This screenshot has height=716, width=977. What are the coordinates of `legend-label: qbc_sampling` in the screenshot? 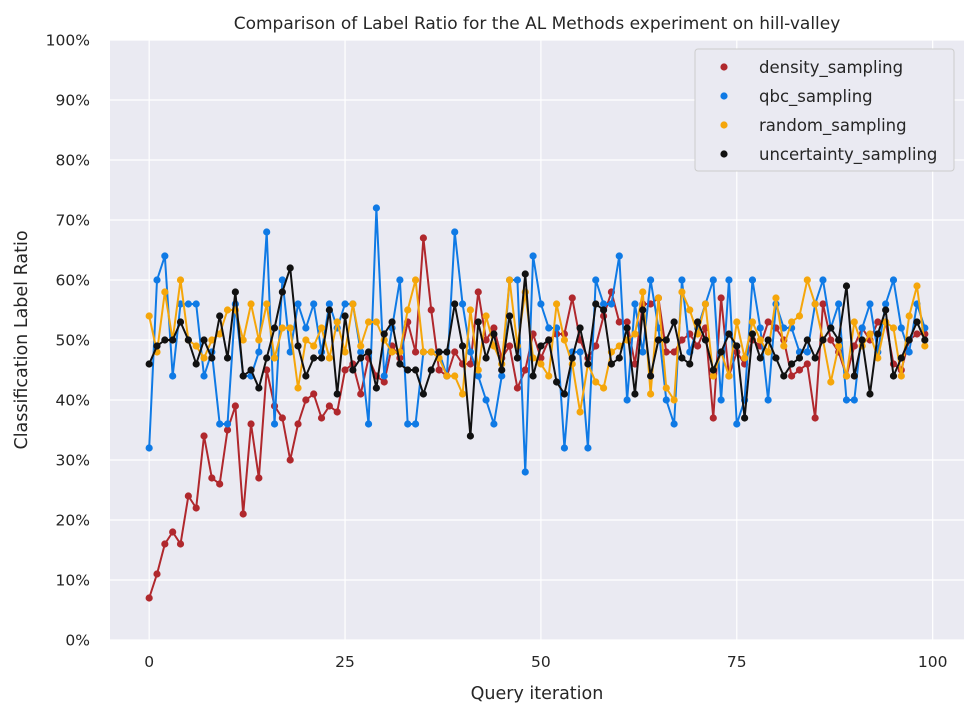 It's located at (816, 97).